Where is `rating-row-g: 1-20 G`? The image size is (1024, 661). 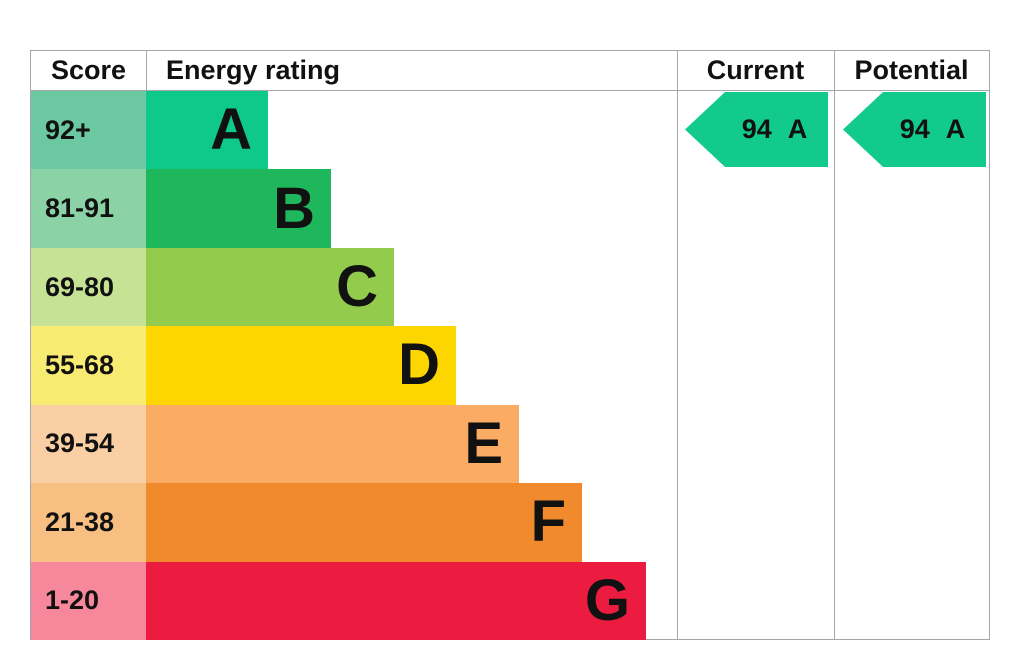 rating-row-g: 1-20 G is located at coordinates (354, 600).